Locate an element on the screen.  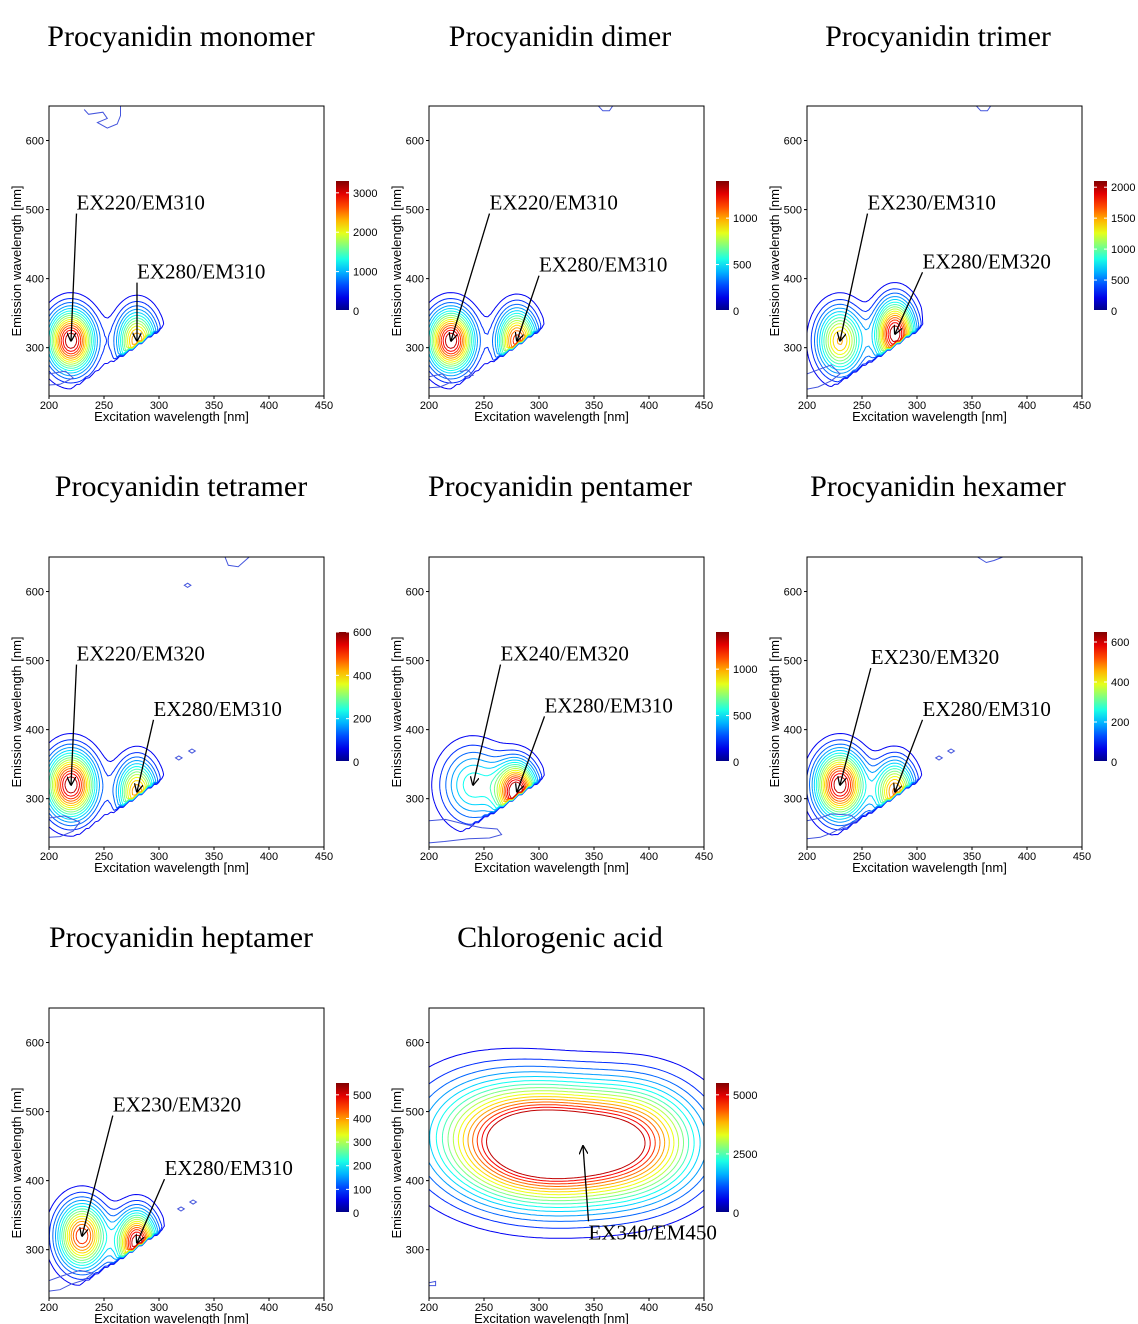
colorbar-tick-label: 300 is located at coordinates (362, 1143).